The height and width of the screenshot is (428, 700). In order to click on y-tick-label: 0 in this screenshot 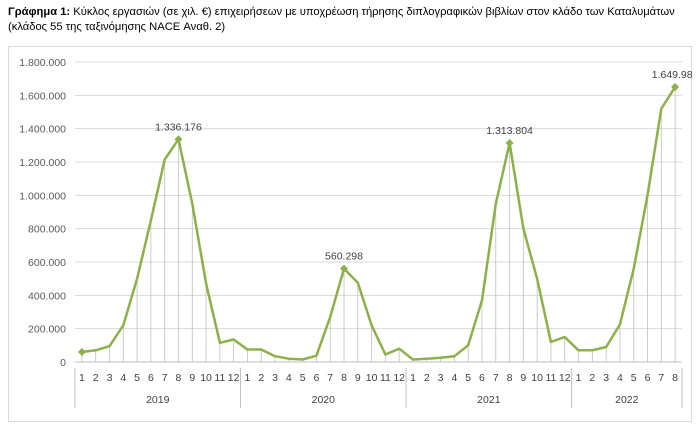, I will do `click(63, 363)`.